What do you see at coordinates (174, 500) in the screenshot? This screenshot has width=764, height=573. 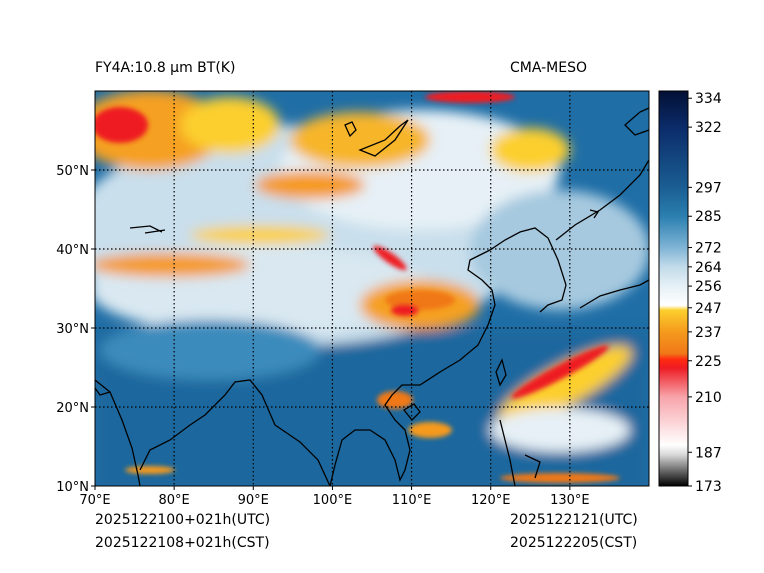 I see `x-tick-label: 80°E` at bounding box center [174, 500].